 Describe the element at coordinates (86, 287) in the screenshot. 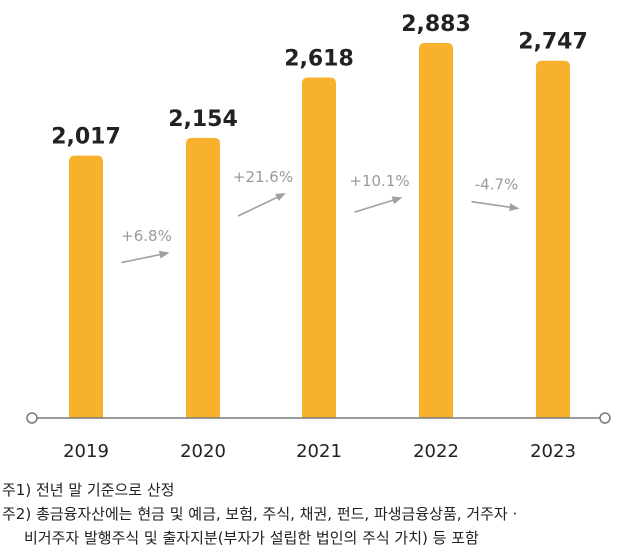

I see `bar-2019` at that location.